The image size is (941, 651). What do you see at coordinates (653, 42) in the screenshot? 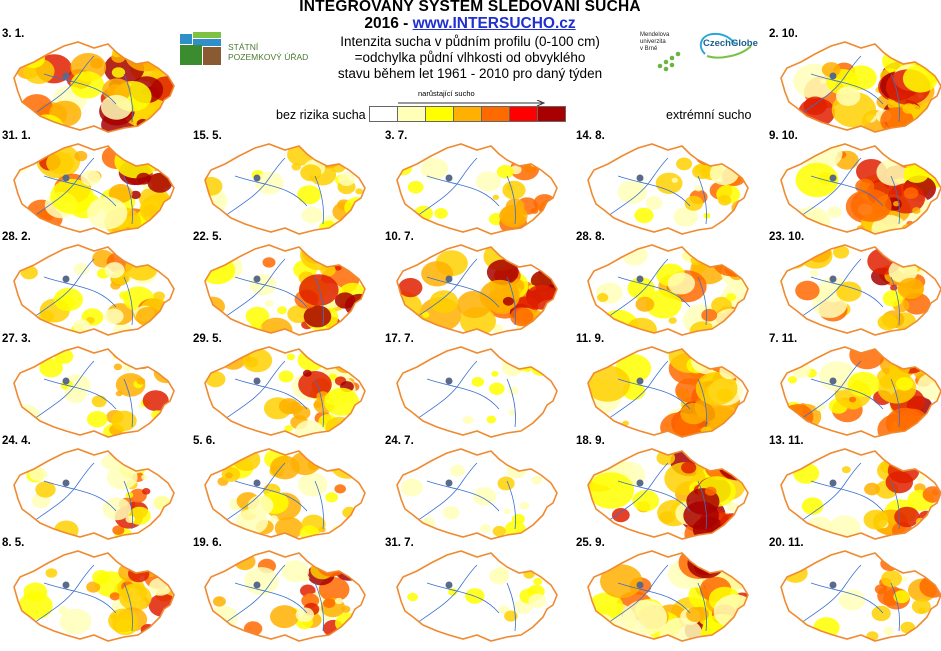
I see `mendel-line2: univerzita` at bounding box center [653, 42].